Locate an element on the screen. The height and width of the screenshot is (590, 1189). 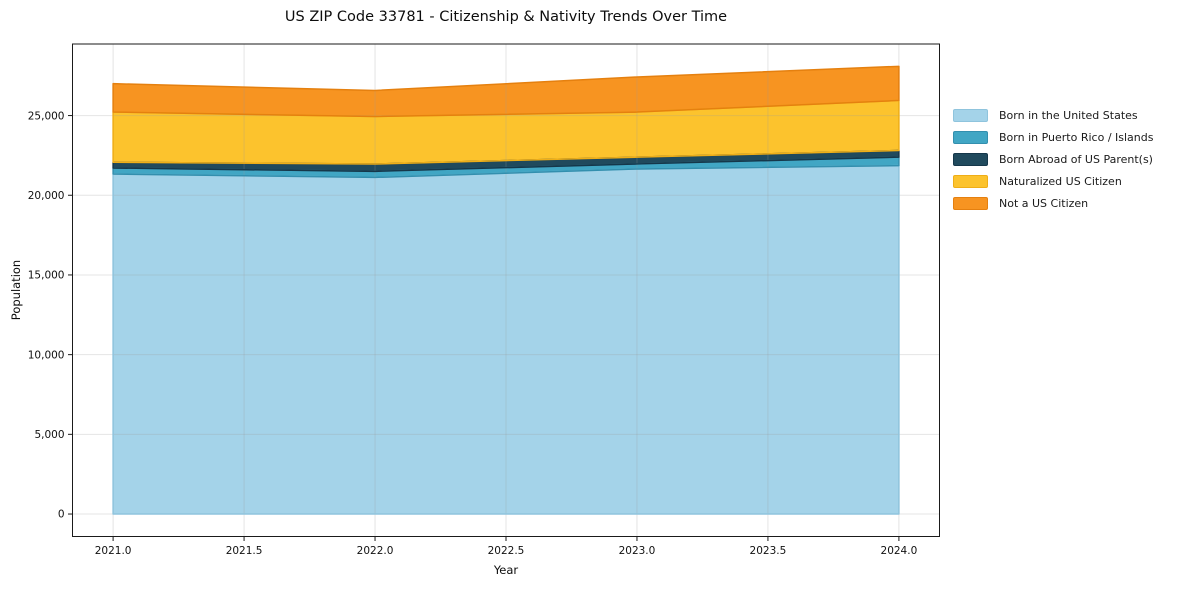
x-tick-label: 2023.0 is located at coordinates (637, 551).